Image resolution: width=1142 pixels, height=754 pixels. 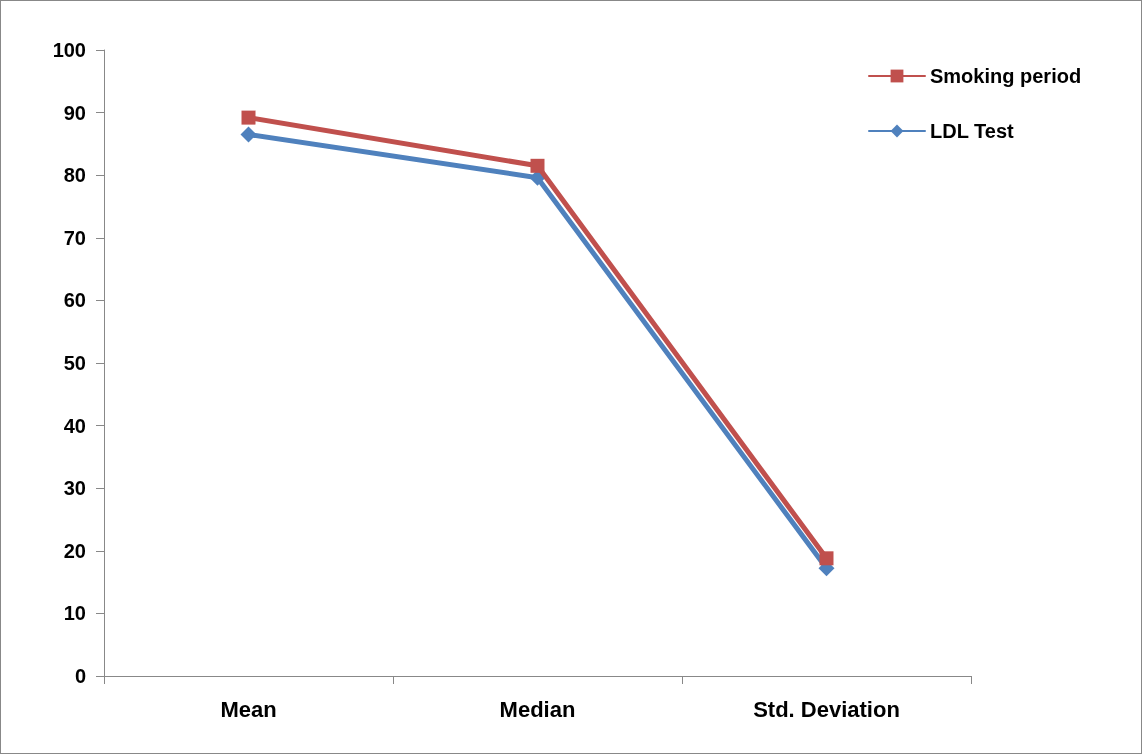 What do you see at coordinates (537, 709) in the screenshot?
I see `x-tick-label: Median` at bounding box center [537, 709].